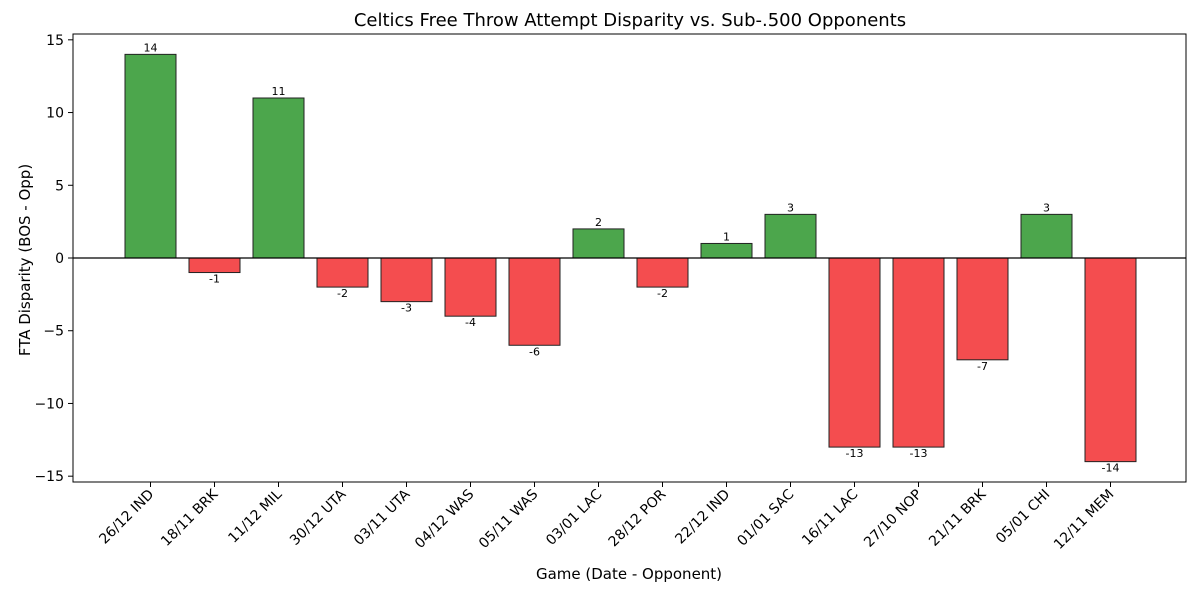 Image resolution: width=1195 pixels, height=592 pixels. What do you see at coordinates (598, 222) in the screenshot?
I see `data-label: 2` at bounding box center [598, 222].